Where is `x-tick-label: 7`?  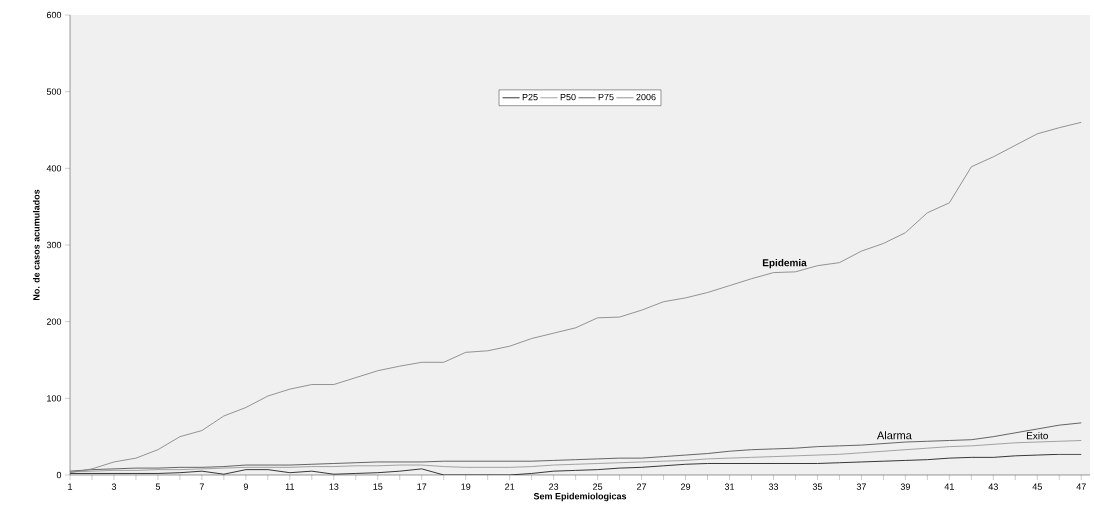
x-tick-label: 7 is located at coordinates (201, 486).